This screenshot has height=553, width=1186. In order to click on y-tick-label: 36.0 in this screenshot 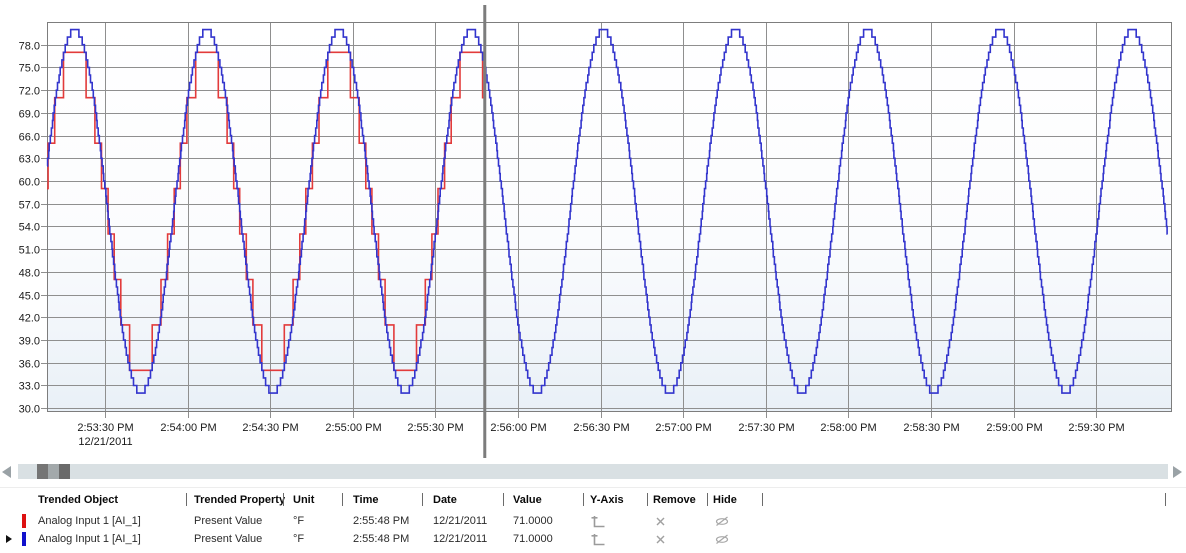, I will do `click(29, 365)`.